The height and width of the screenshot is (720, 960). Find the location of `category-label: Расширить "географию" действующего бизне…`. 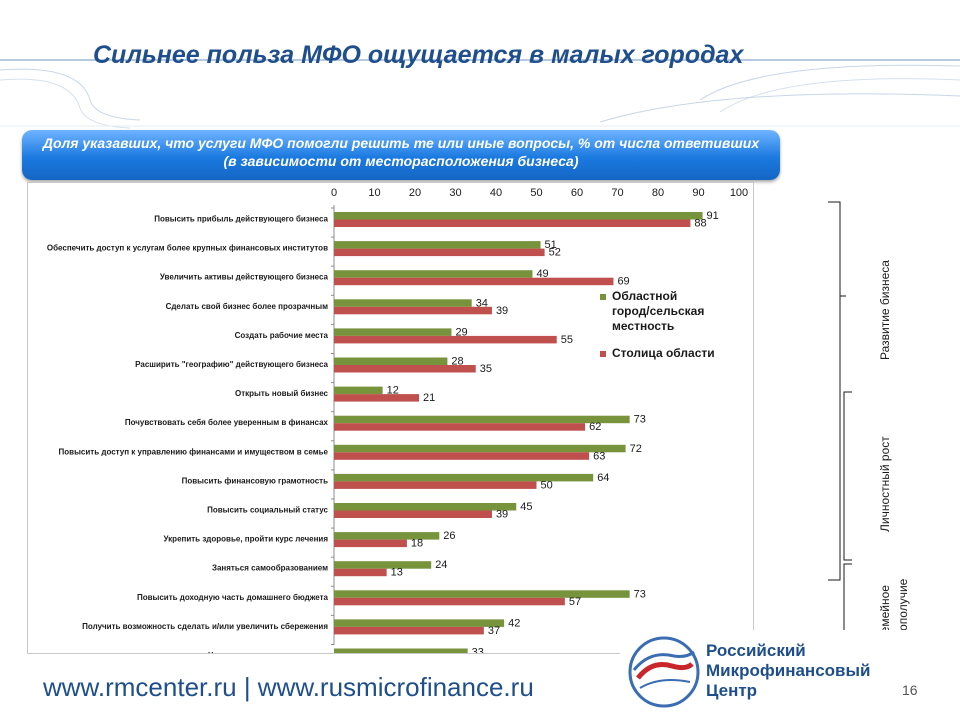

category-label: Расширить "географию" действующего бизне… is located at coordinates (231, 364).